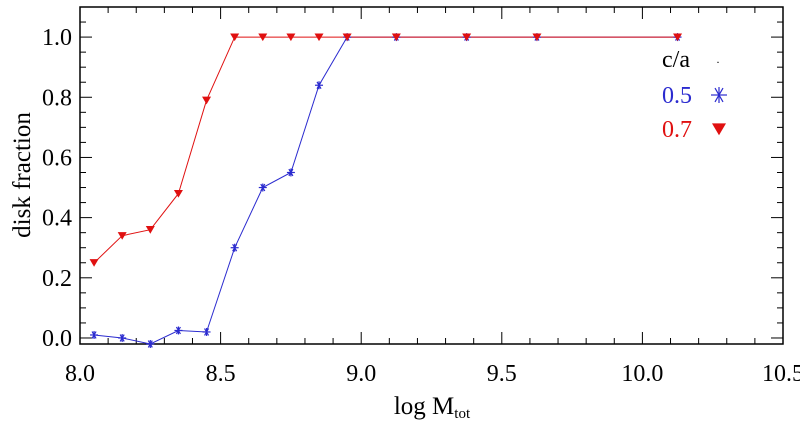 The image size is (800, 428). What do you see at coordinates (57, 38) in the screenshot?
I see `y-tick-label: 1.0` at bounding box center [57, 38].